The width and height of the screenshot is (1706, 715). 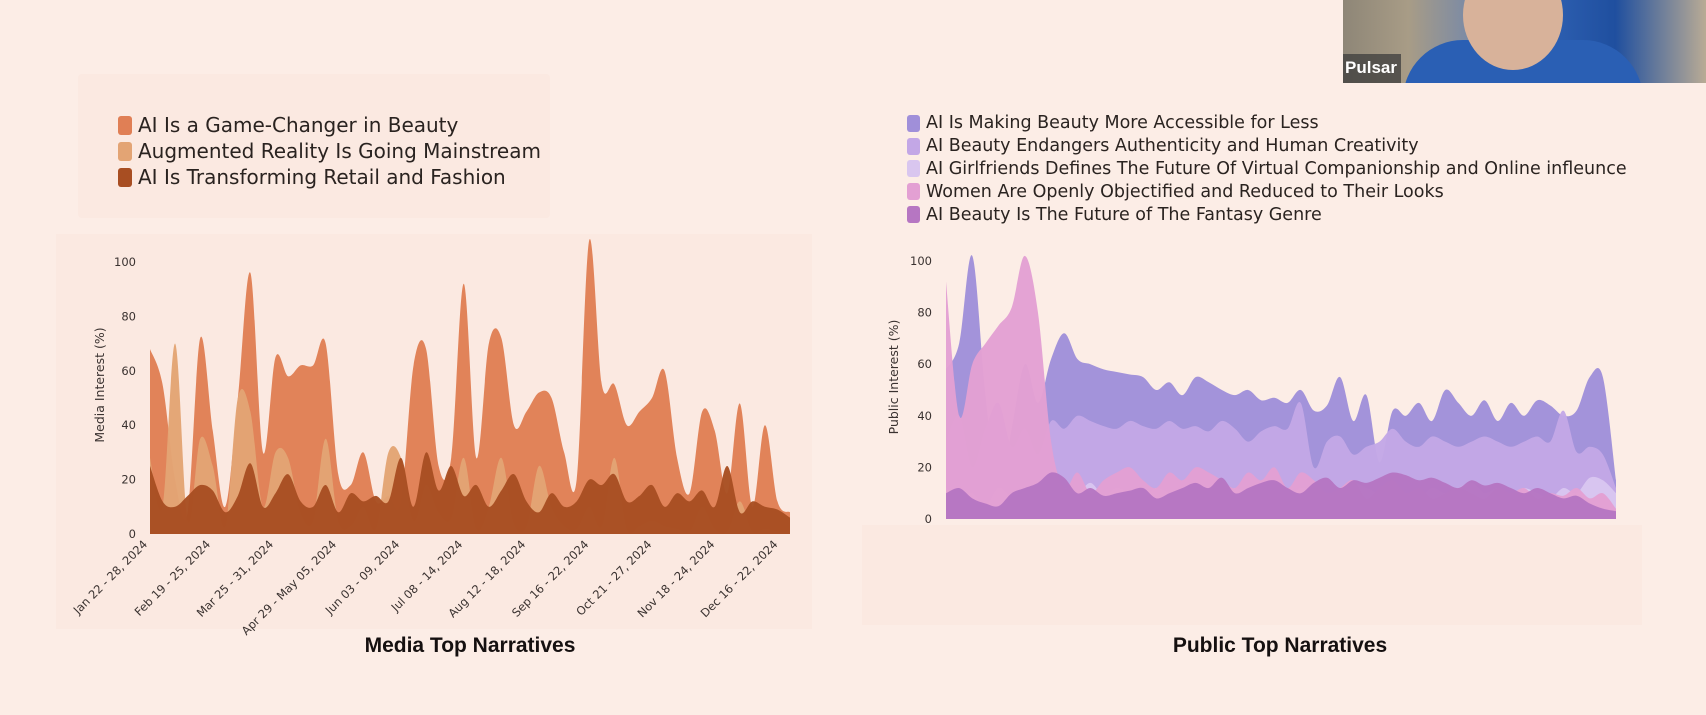 I want to click on media-legend-item: AI Is Transforming Retail and Fashion, so click(x=329, y=177).